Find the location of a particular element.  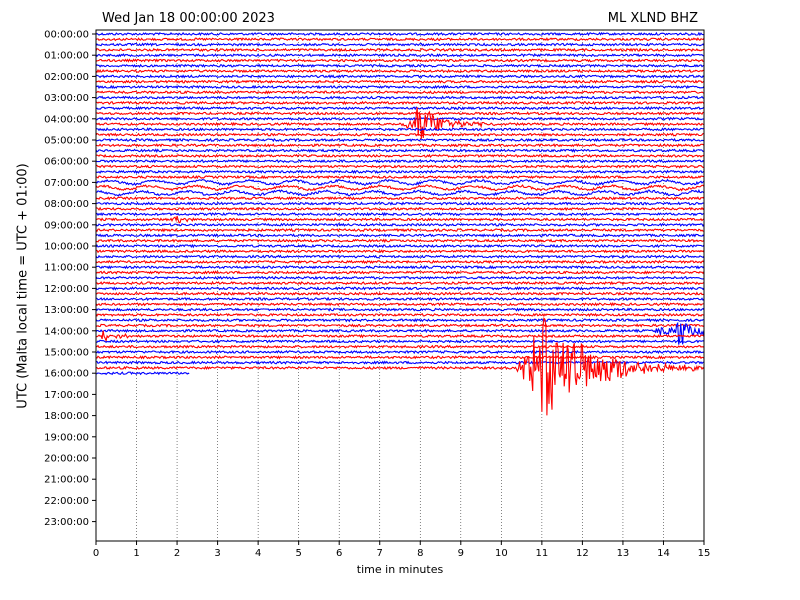

y-tick-label-21: 21:00:00 is located at coordinates (66, 480).